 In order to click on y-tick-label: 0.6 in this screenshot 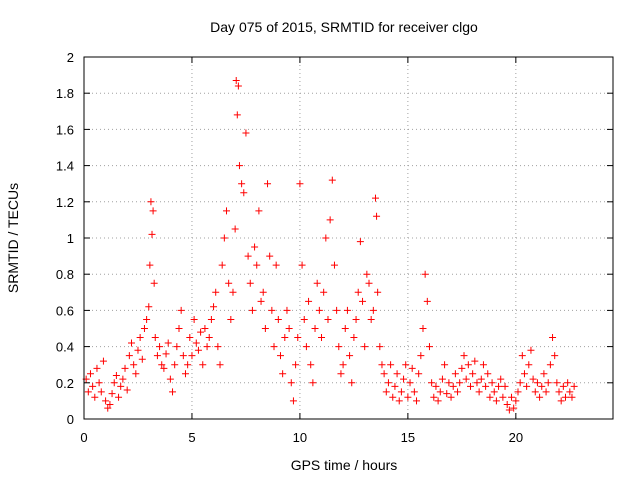, I will do `click(65, 310)`.